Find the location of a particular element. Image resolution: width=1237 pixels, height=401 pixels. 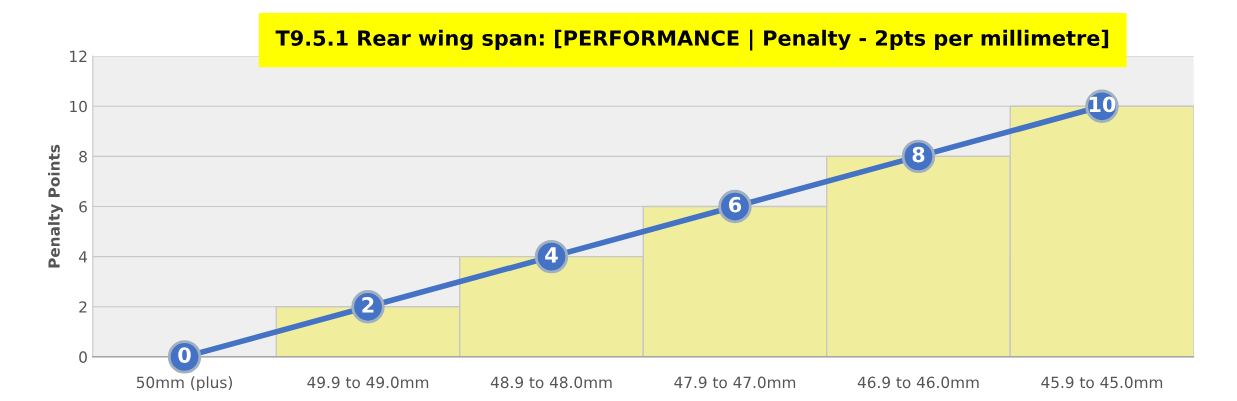

data-label: 6 is located at coordinates (735, 204).